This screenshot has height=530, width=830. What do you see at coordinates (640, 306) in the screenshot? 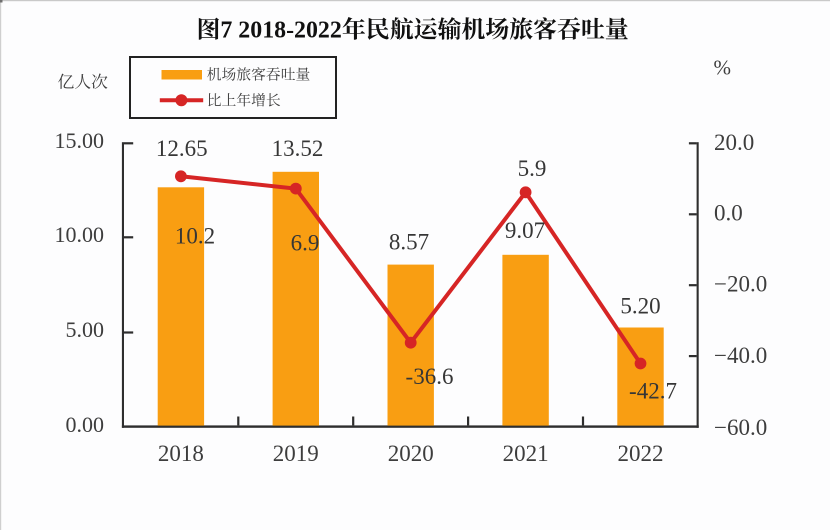
I see `svg-text: 5.20` at bounding box center [640, 306].